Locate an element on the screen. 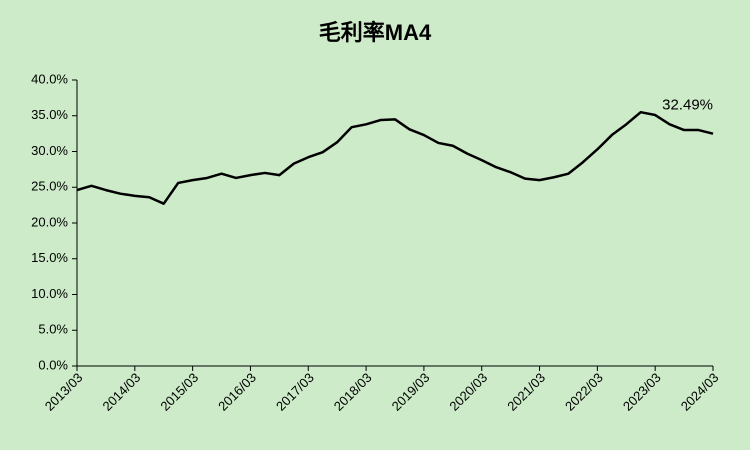  y-tick-label: 15.0% is located at coordinates (49, 257).